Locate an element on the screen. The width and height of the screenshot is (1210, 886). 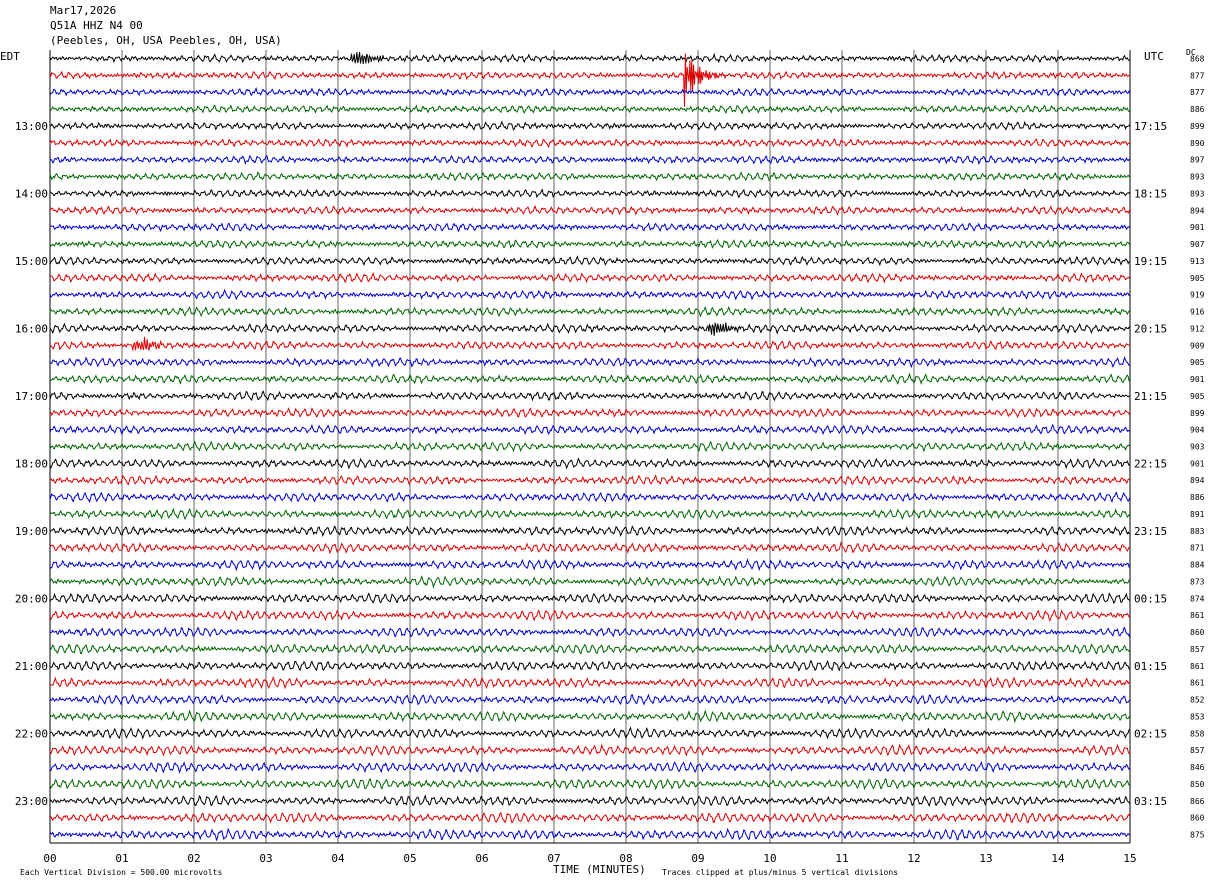
left-hour-label: 16:00 is located at coordinates (31, 328).